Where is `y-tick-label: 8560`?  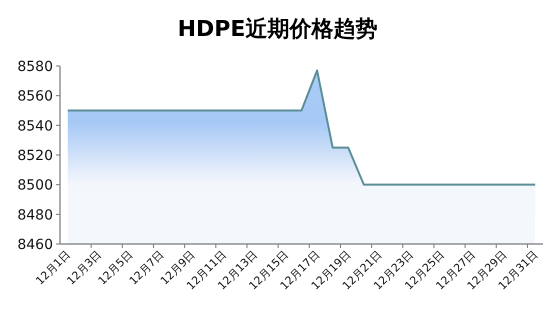
y-tick-label: 8560 is located at coordinates (35, 96).